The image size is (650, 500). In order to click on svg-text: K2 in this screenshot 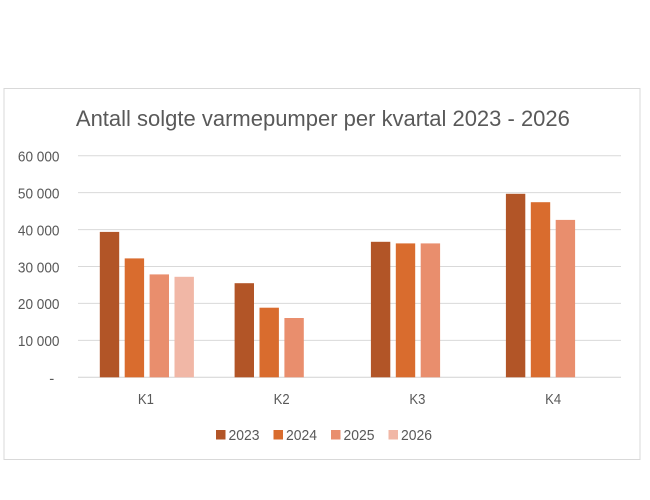, I will do `click(282, 399)`.